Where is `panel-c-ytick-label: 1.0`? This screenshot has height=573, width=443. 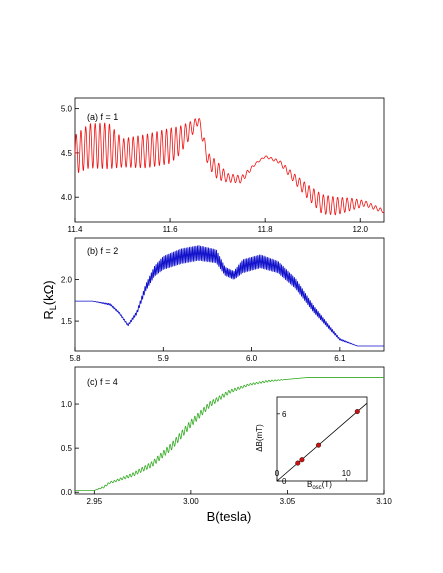 panel-c-ytick-label: 1.0 is located at coordinates (67, 404).